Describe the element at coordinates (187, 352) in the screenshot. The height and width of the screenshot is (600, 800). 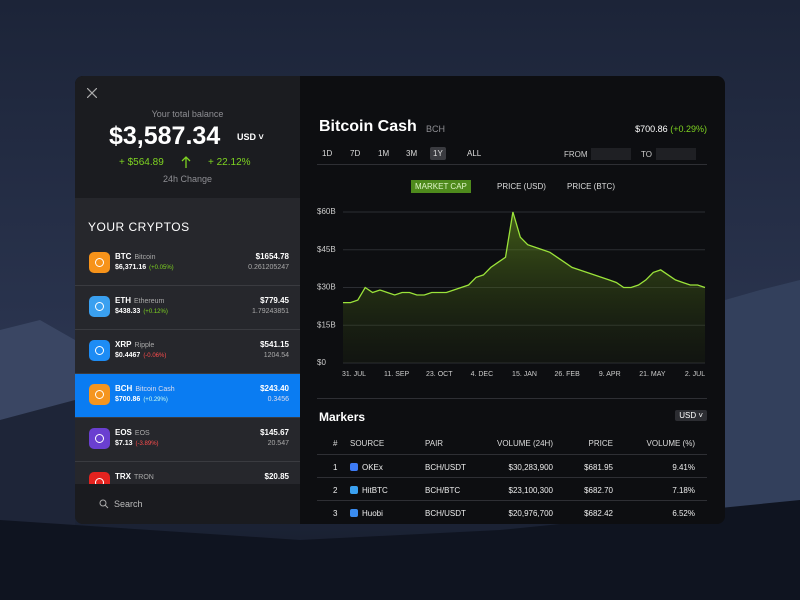
I see `crypto-row: XRP Ripple $0.4467 (-0.06%) $541.15 1204.54` at that location.